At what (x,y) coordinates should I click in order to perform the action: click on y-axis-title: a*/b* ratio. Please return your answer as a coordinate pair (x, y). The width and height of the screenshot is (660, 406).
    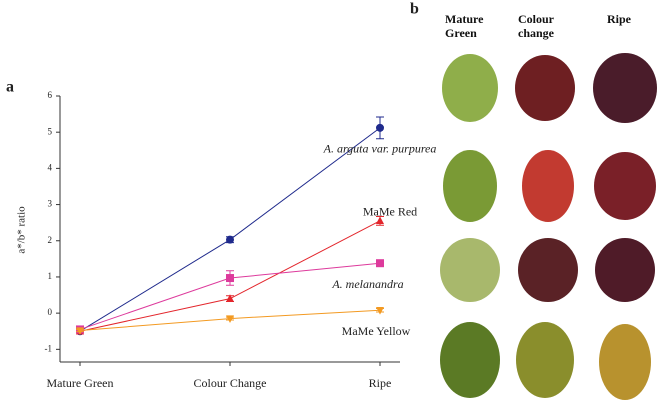
    Looking at the image, I should click on (22, 230).